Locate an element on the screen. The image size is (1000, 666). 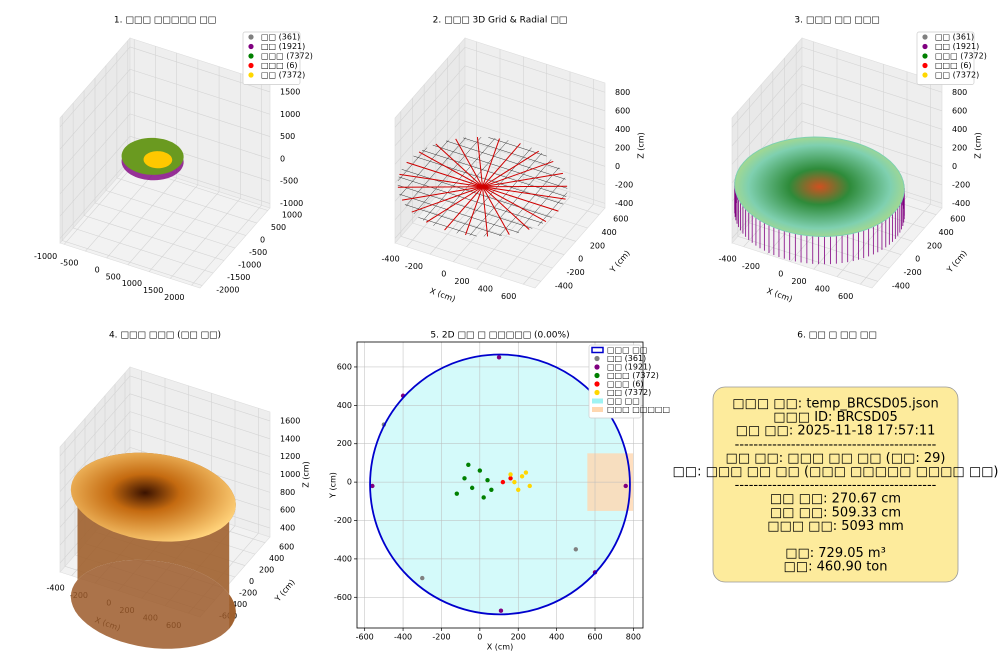
z-tick-label: 1000 is located at coordinates (290, 114).